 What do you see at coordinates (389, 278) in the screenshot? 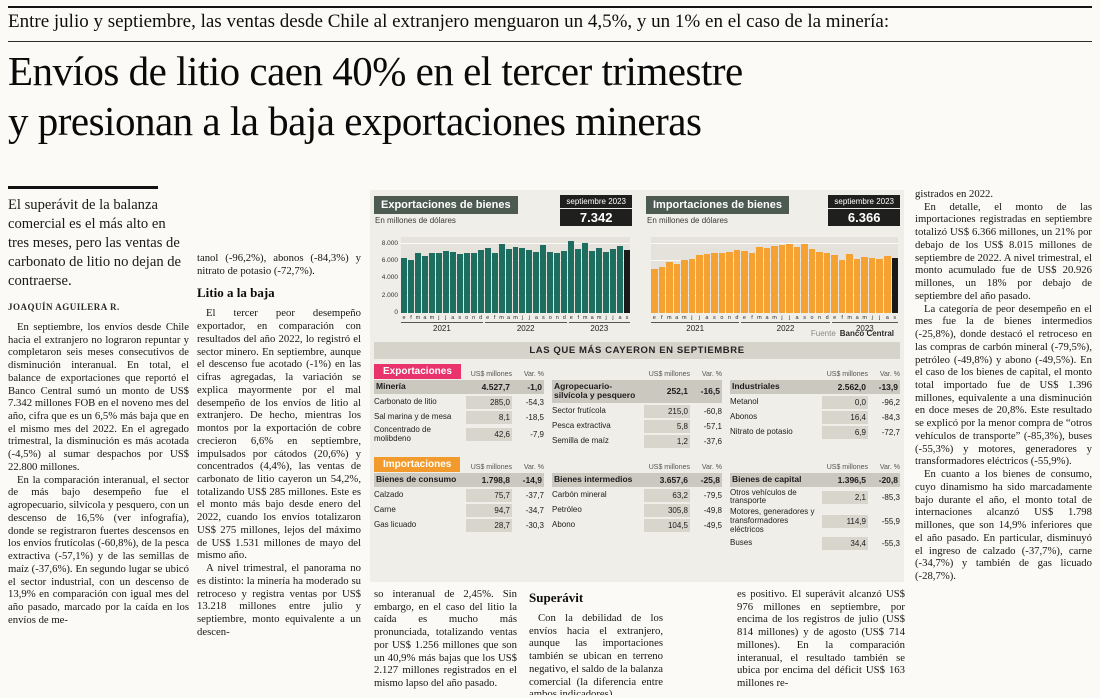
I see `y-tick-label: 4.000` at bounding box center [389, 278].